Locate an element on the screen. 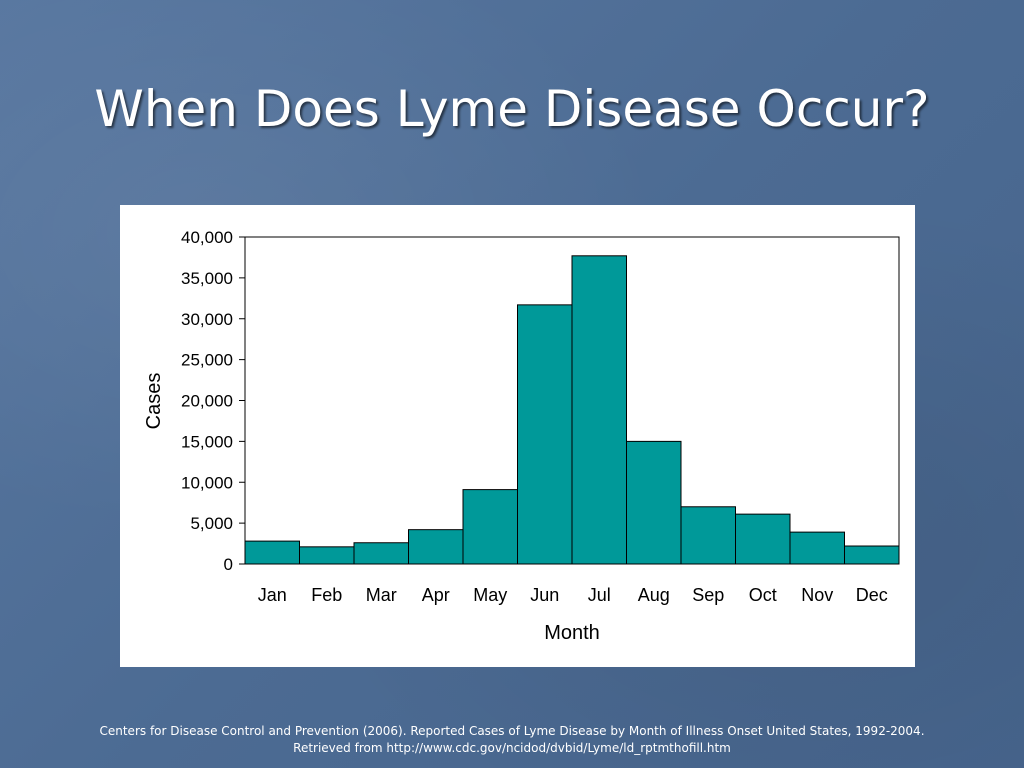 This screenshot has height=768, width=1024. y-tick-label: 10,000 is located at coordinates (207, 482).